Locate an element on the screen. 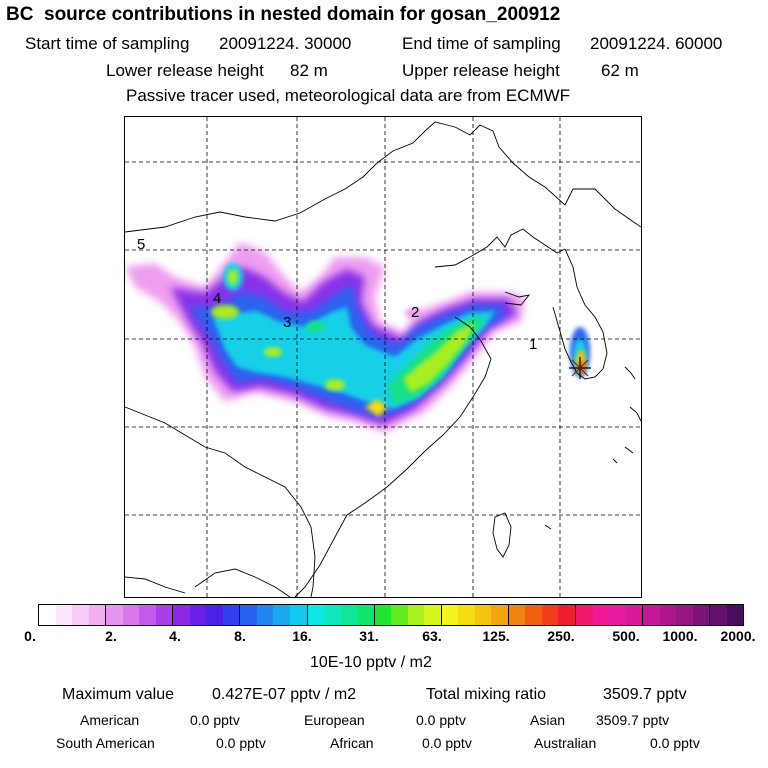  colorbar-tick: 4. is located at coordinates (175, 636).